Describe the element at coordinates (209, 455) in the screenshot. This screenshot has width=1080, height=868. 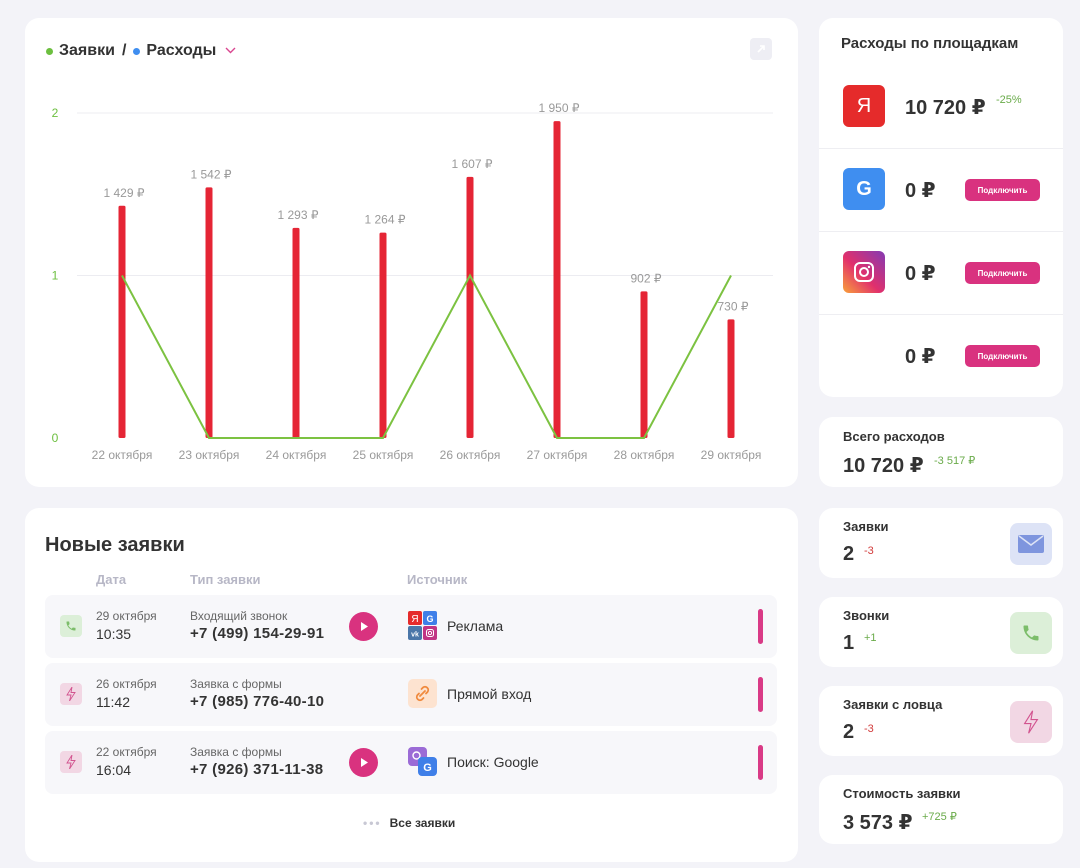
I see `x-tick-label: 23 октября` at that location.